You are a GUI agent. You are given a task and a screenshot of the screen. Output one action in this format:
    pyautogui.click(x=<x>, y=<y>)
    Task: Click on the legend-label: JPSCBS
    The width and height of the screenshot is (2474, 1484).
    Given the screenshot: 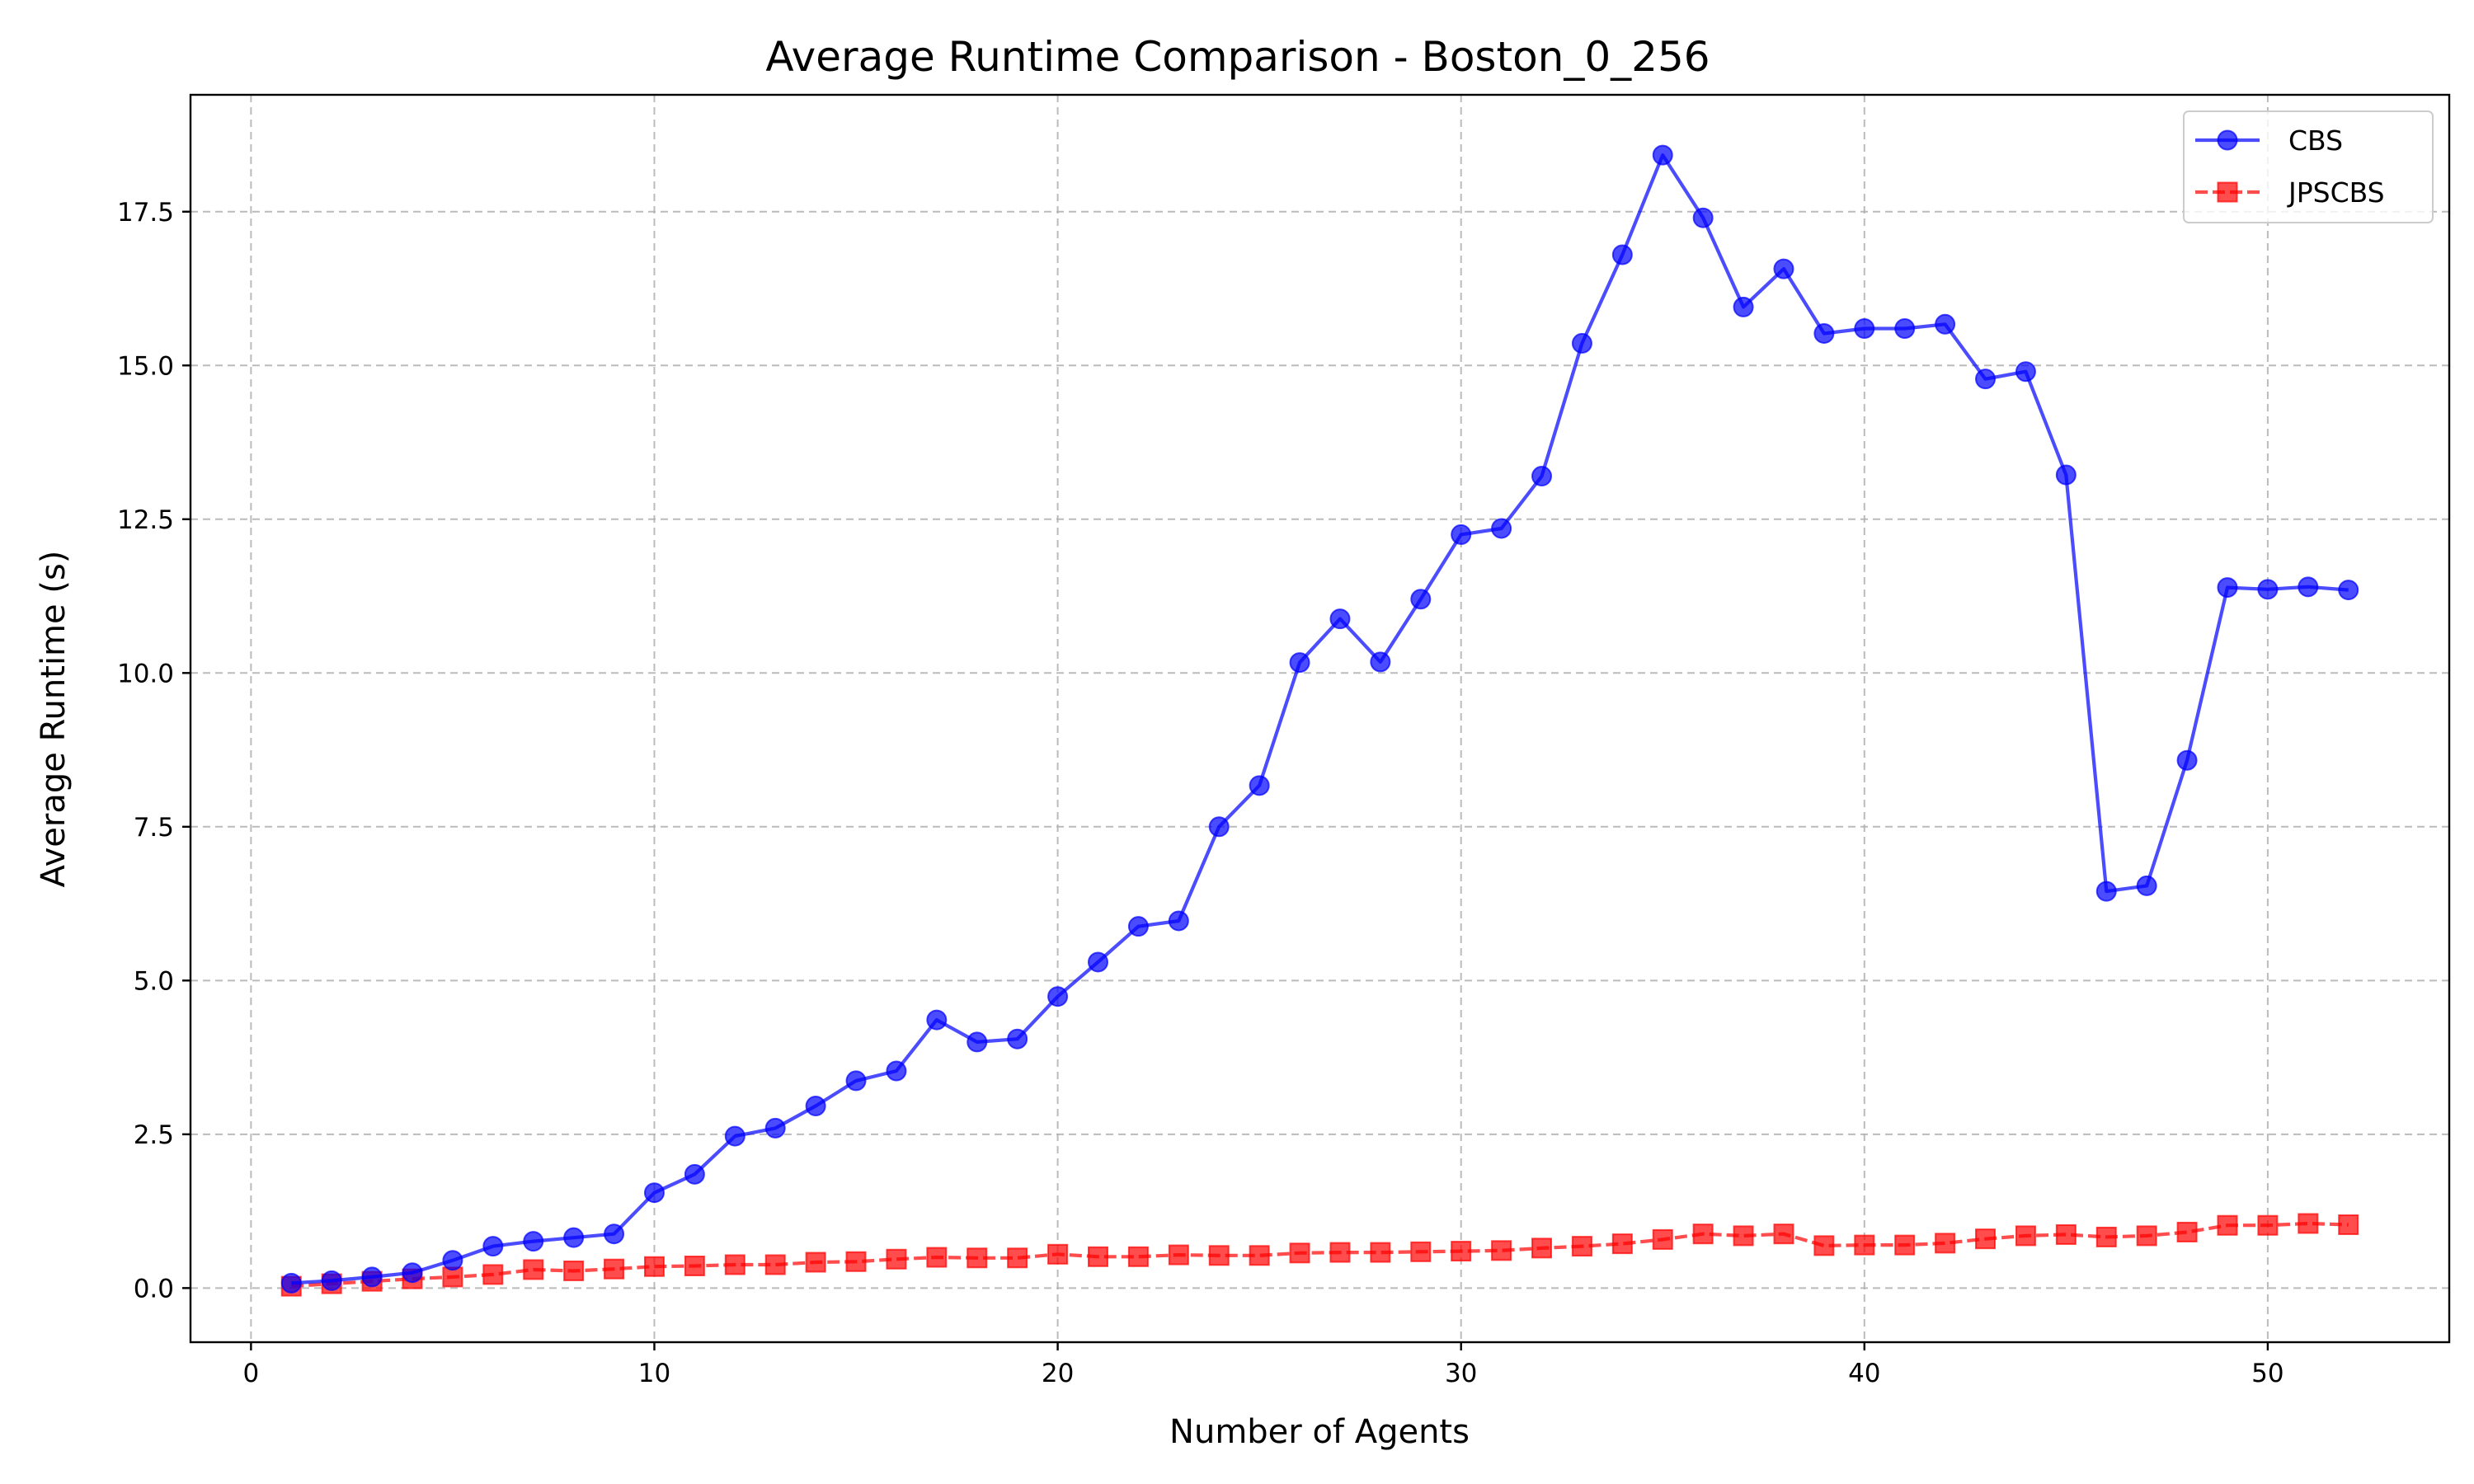 What is the action you would take?
    pyautogui.click(x=2336, y=192)
    